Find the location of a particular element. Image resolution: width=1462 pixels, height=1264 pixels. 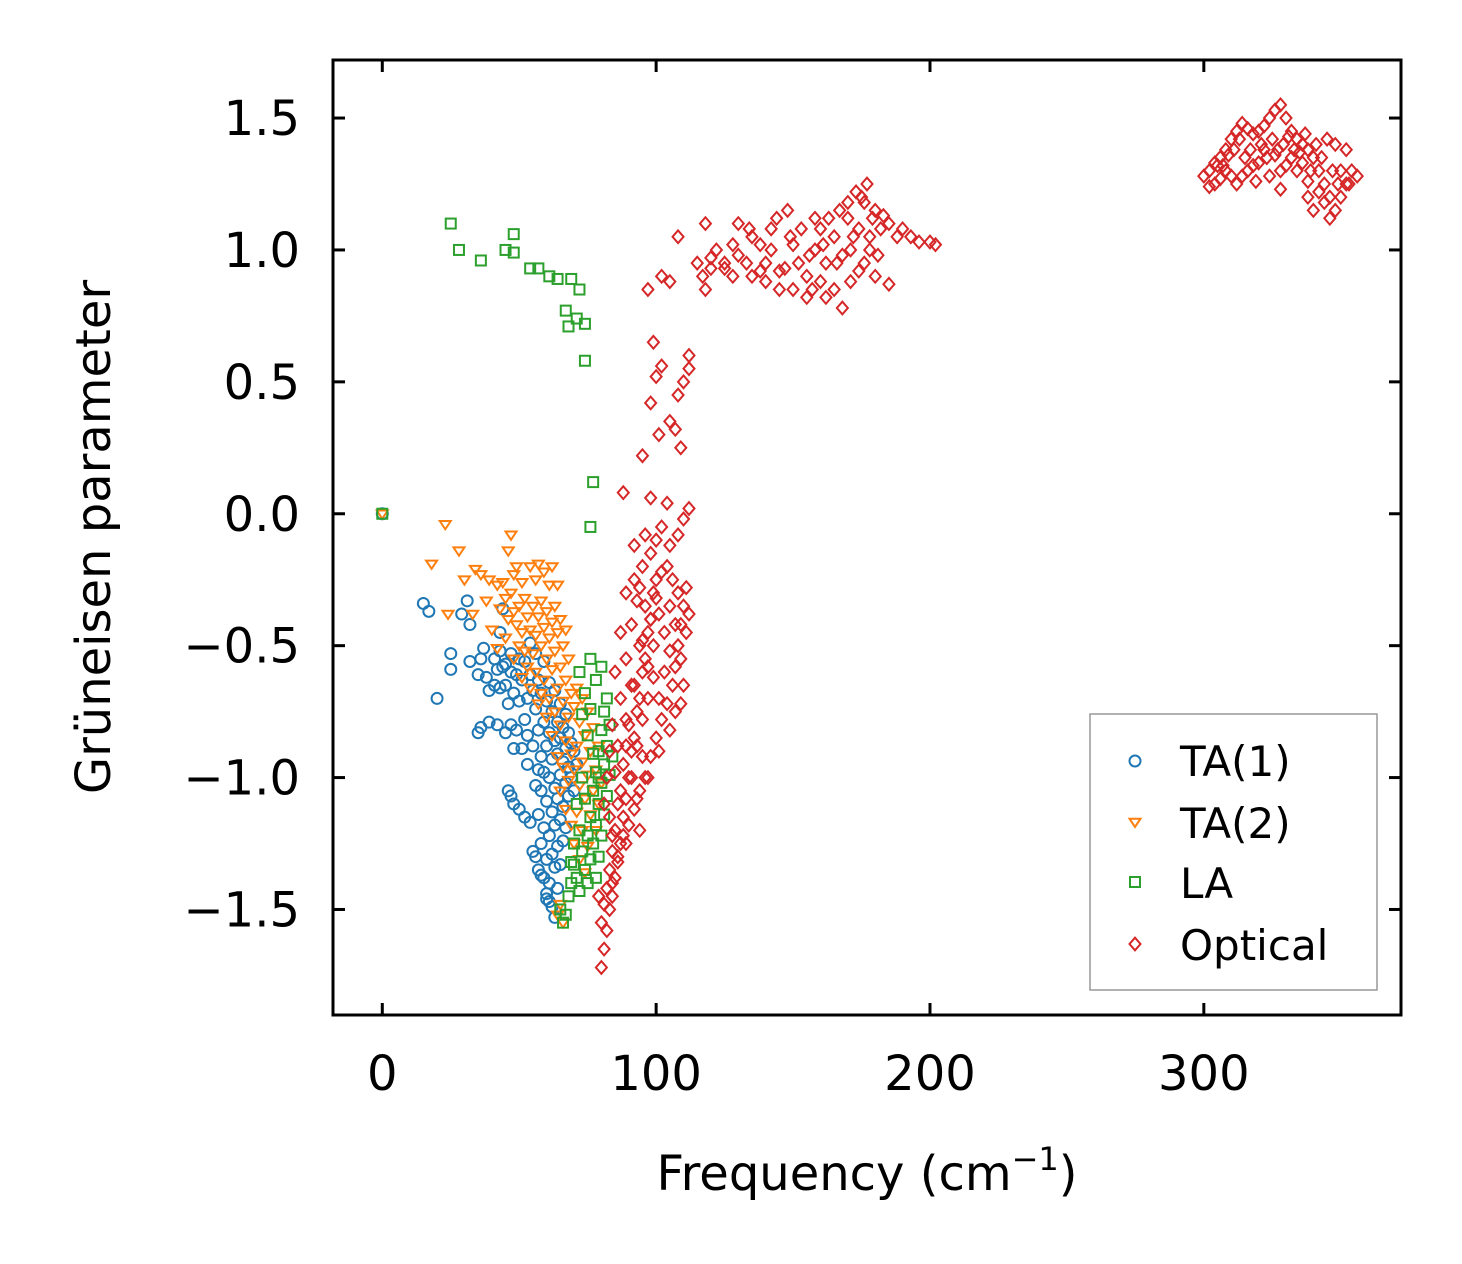

legend-marker-la is located at coordinates (1135, 882).